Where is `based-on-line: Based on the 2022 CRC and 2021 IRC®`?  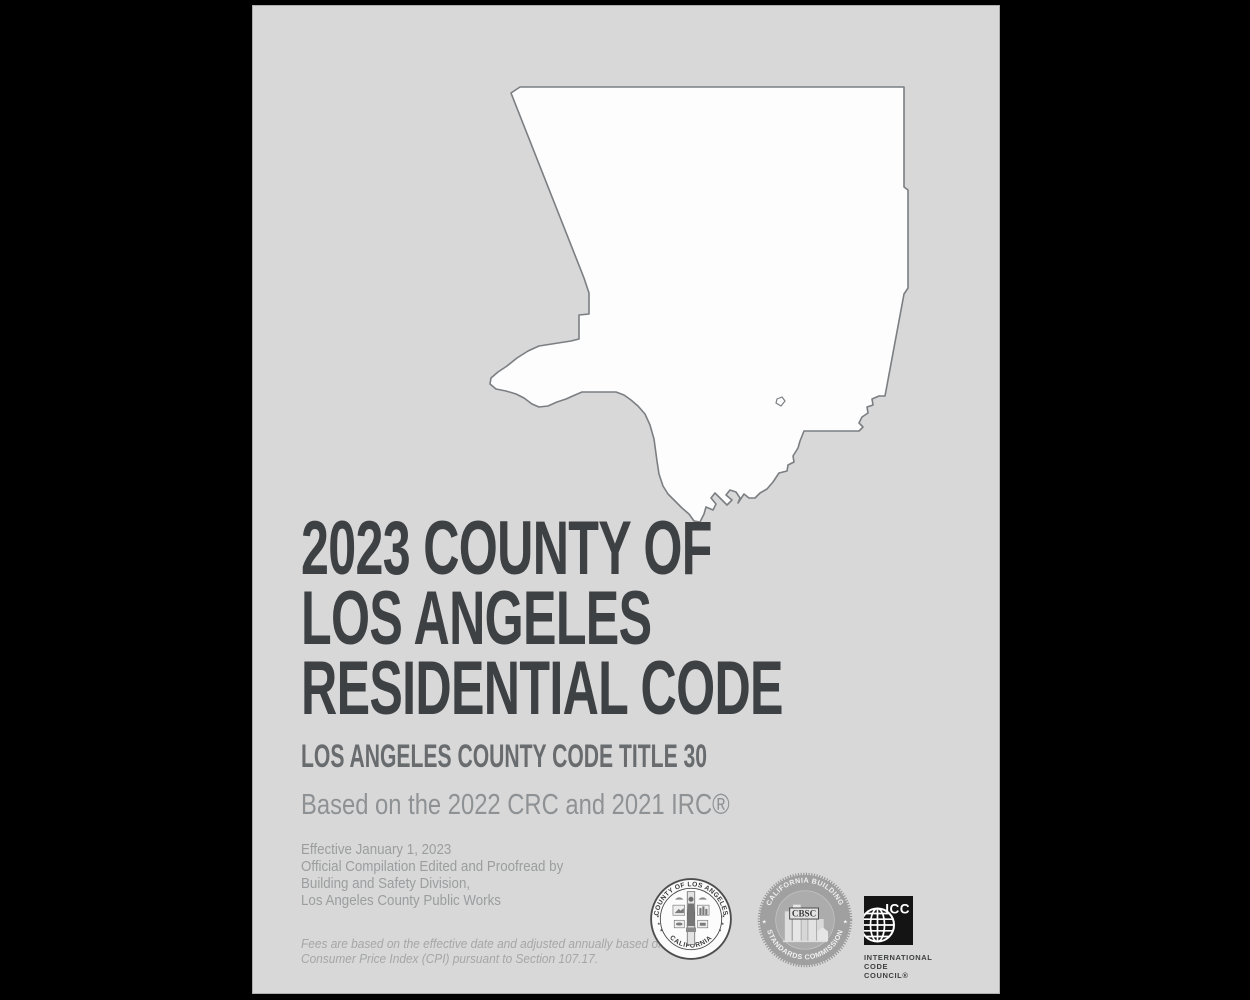 based-on-line: Based on the 2022 CRC and 2021 IRC® is located at coordinates (515, 805).